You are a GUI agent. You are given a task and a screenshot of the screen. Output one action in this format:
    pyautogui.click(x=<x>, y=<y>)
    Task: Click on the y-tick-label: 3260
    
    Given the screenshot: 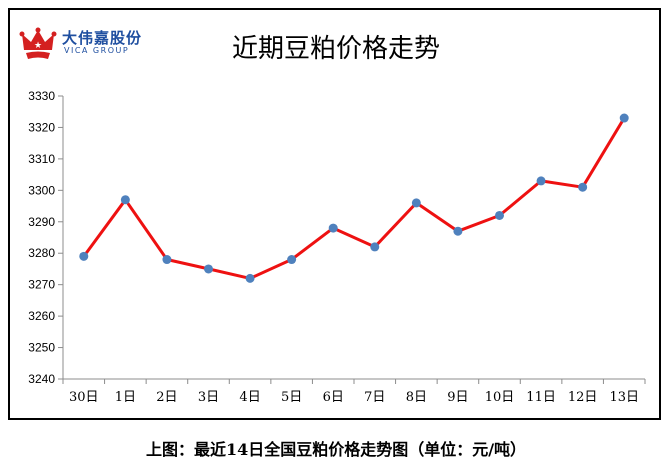 What is the action you would take?
    pyautogui.click(x=41, y=316)
    